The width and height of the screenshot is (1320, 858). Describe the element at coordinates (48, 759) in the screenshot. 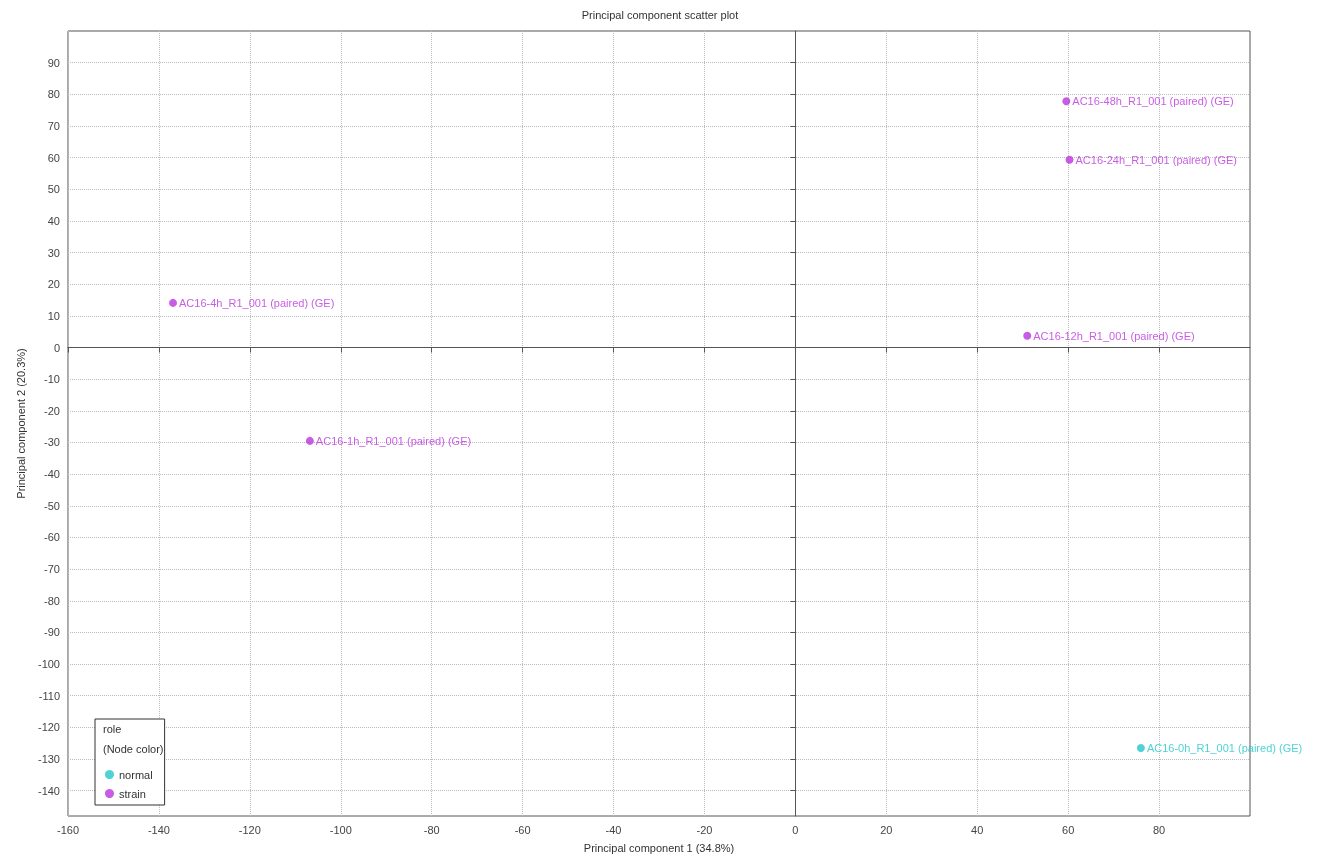

I see `y-tick-label: -130` at that location.